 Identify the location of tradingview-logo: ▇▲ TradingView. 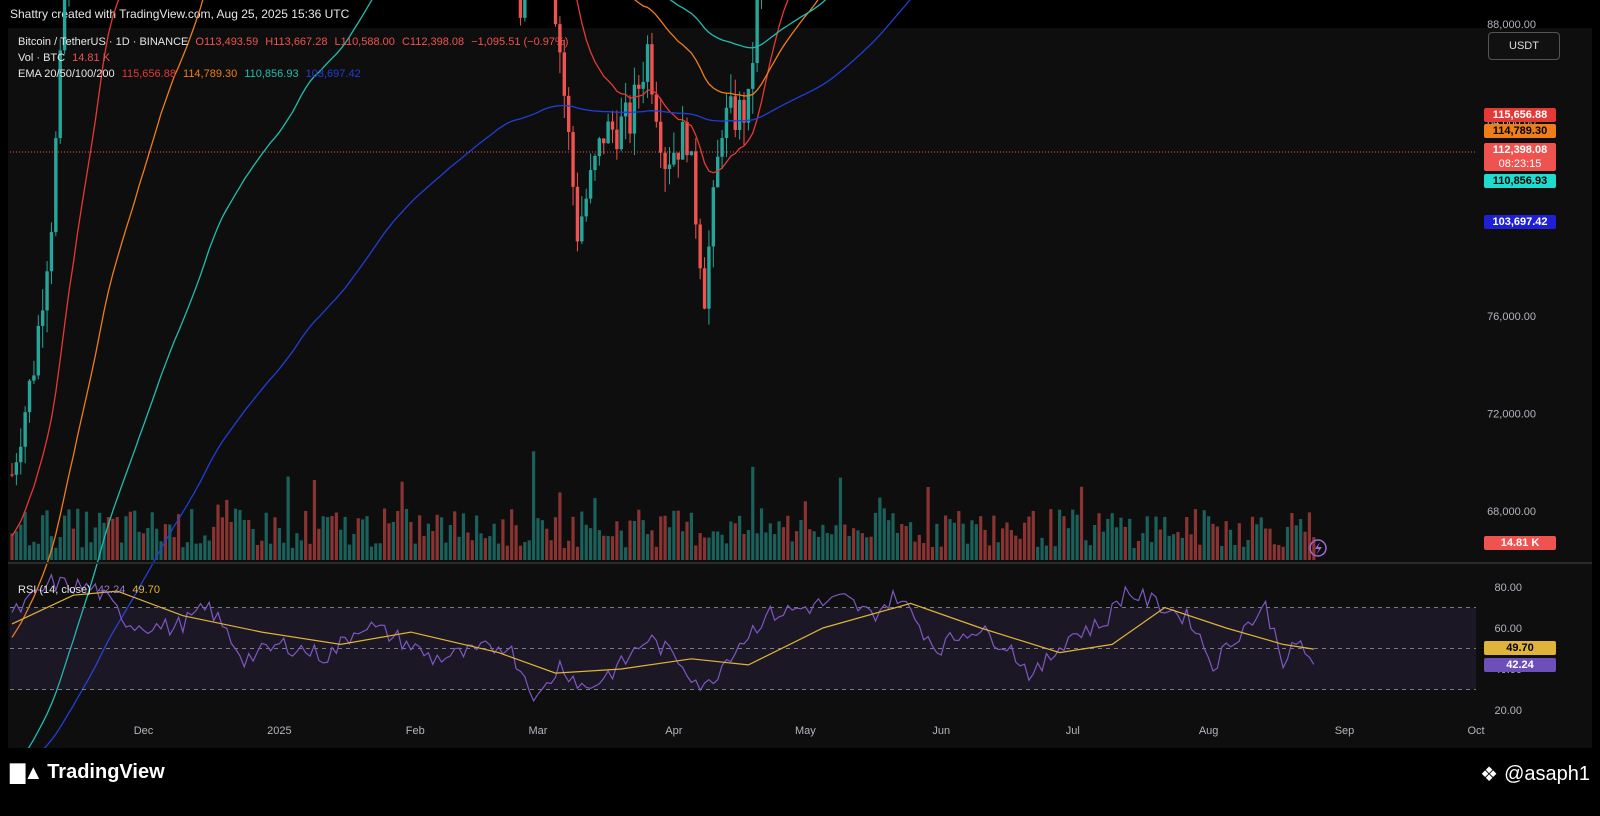
(87, 772).